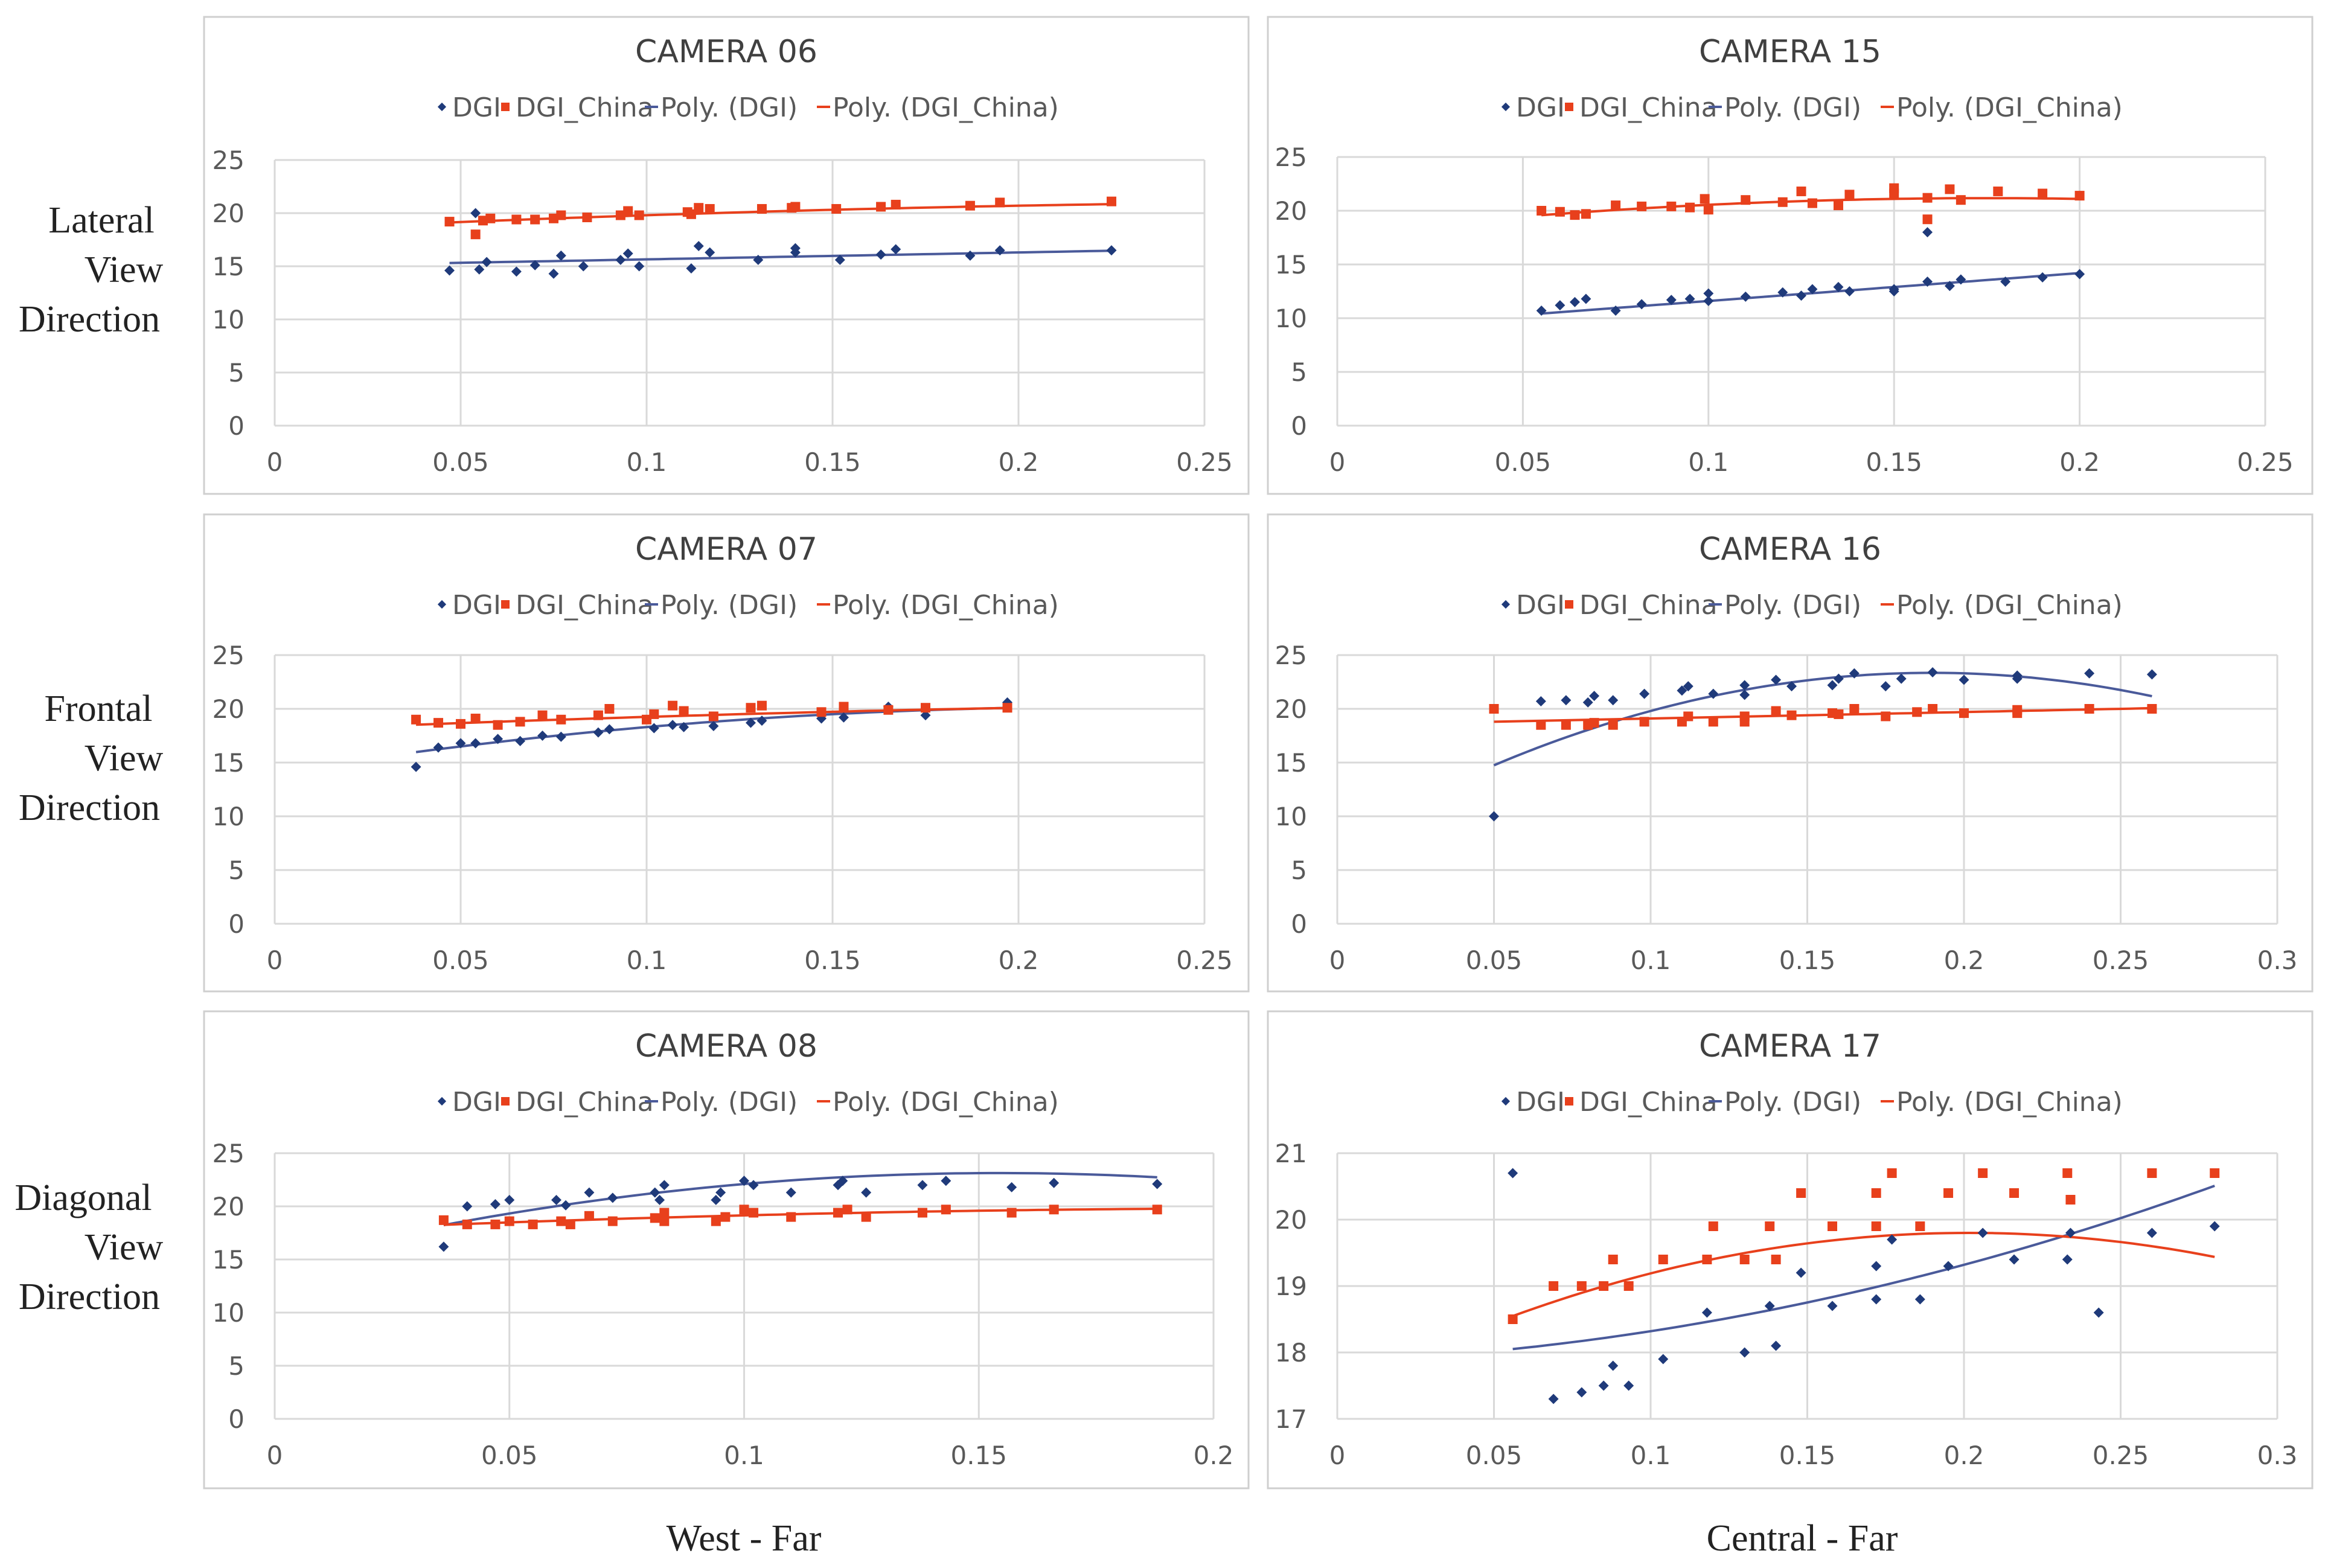 Image resolution: width=2325 pixels, height=1568 pixels. Describe the element at coordinates (1648, 1102) in the screenshot. I see `legend-label: DGI_China` at that location.